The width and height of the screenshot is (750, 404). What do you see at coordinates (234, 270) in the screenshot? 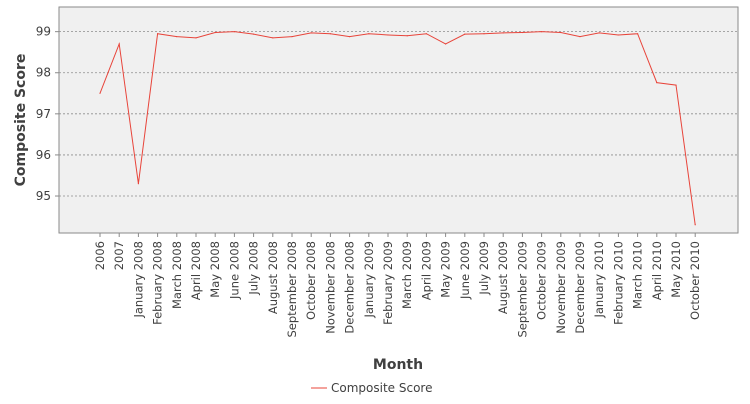
I see `x-tick-label-june-2008: June 2008` at bounding box center [234, 270].